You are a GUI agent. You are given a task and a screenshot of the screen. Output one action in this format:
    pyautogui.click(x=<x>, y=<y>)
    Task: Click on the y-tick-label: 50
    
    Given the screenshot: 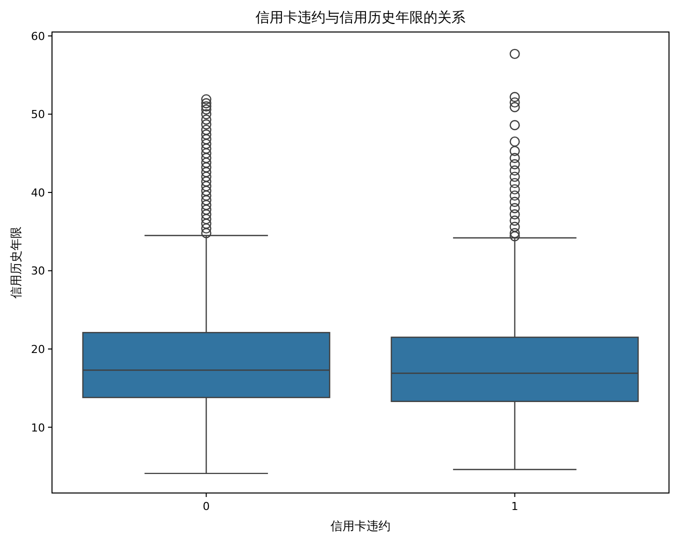 What is the action you would take?
    pyautogui.click(x=38, y=115)
    